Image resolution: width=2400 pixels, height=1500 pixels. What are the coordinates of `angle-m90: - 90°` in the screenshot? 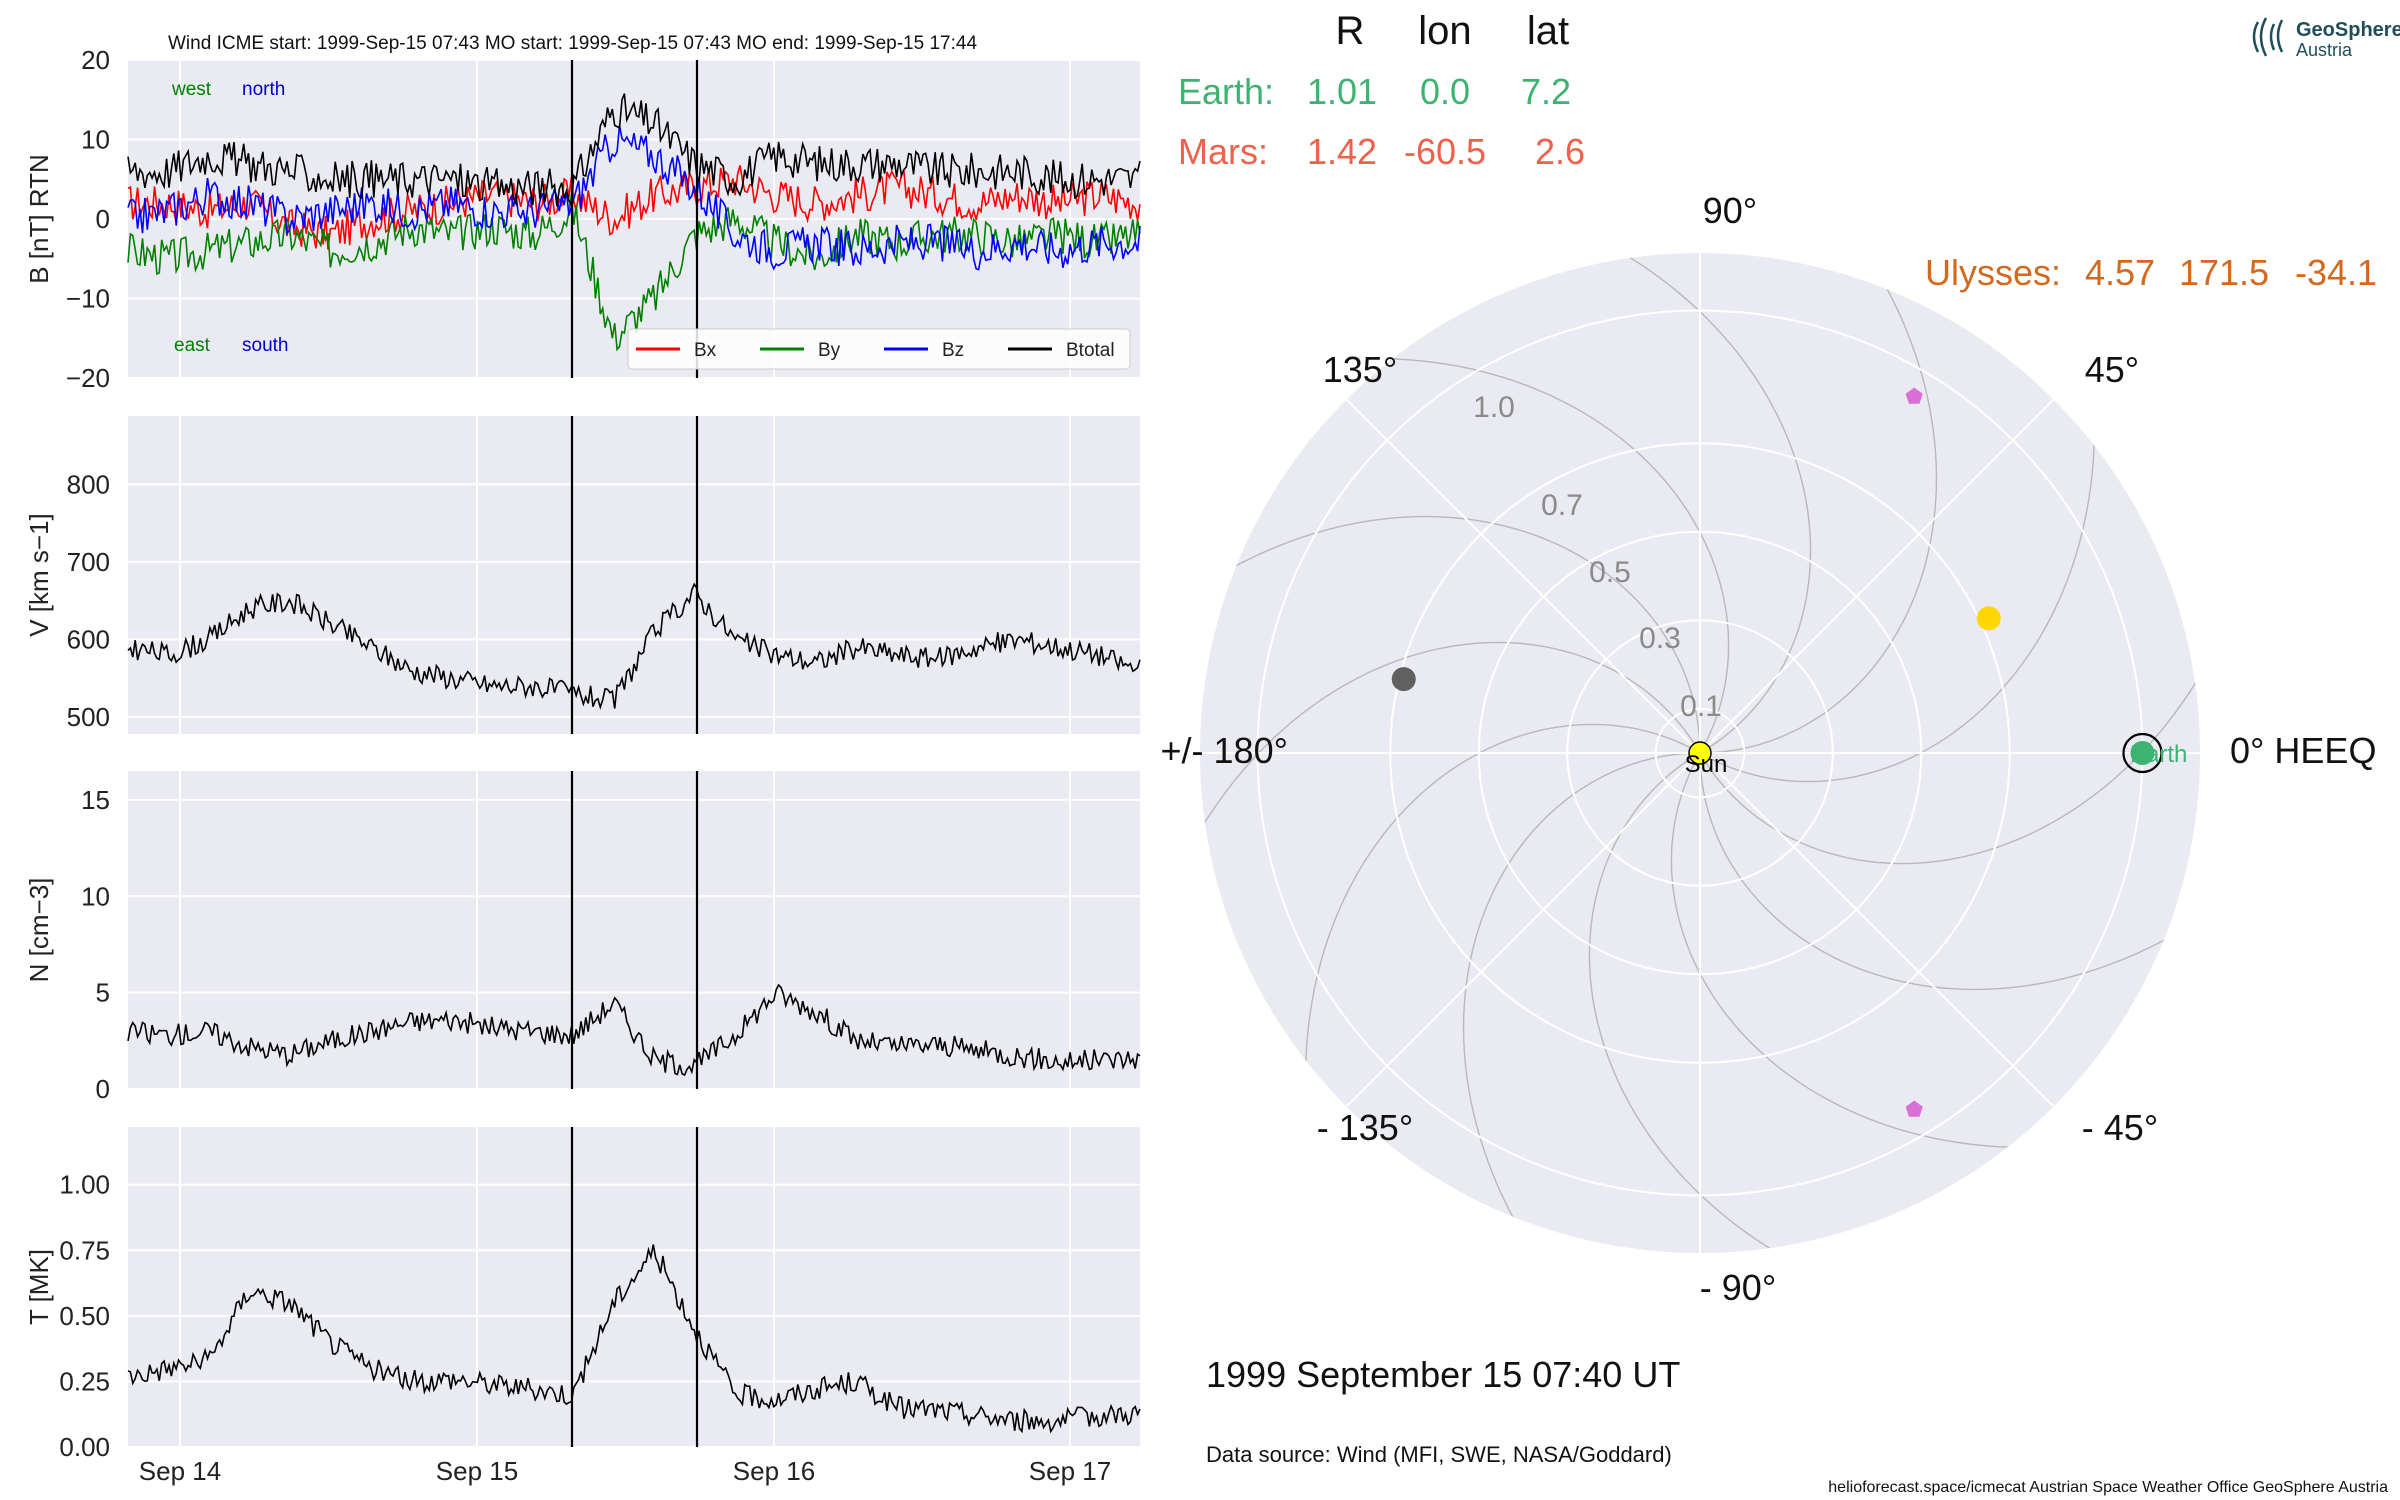 It's located at (1738, 1287).